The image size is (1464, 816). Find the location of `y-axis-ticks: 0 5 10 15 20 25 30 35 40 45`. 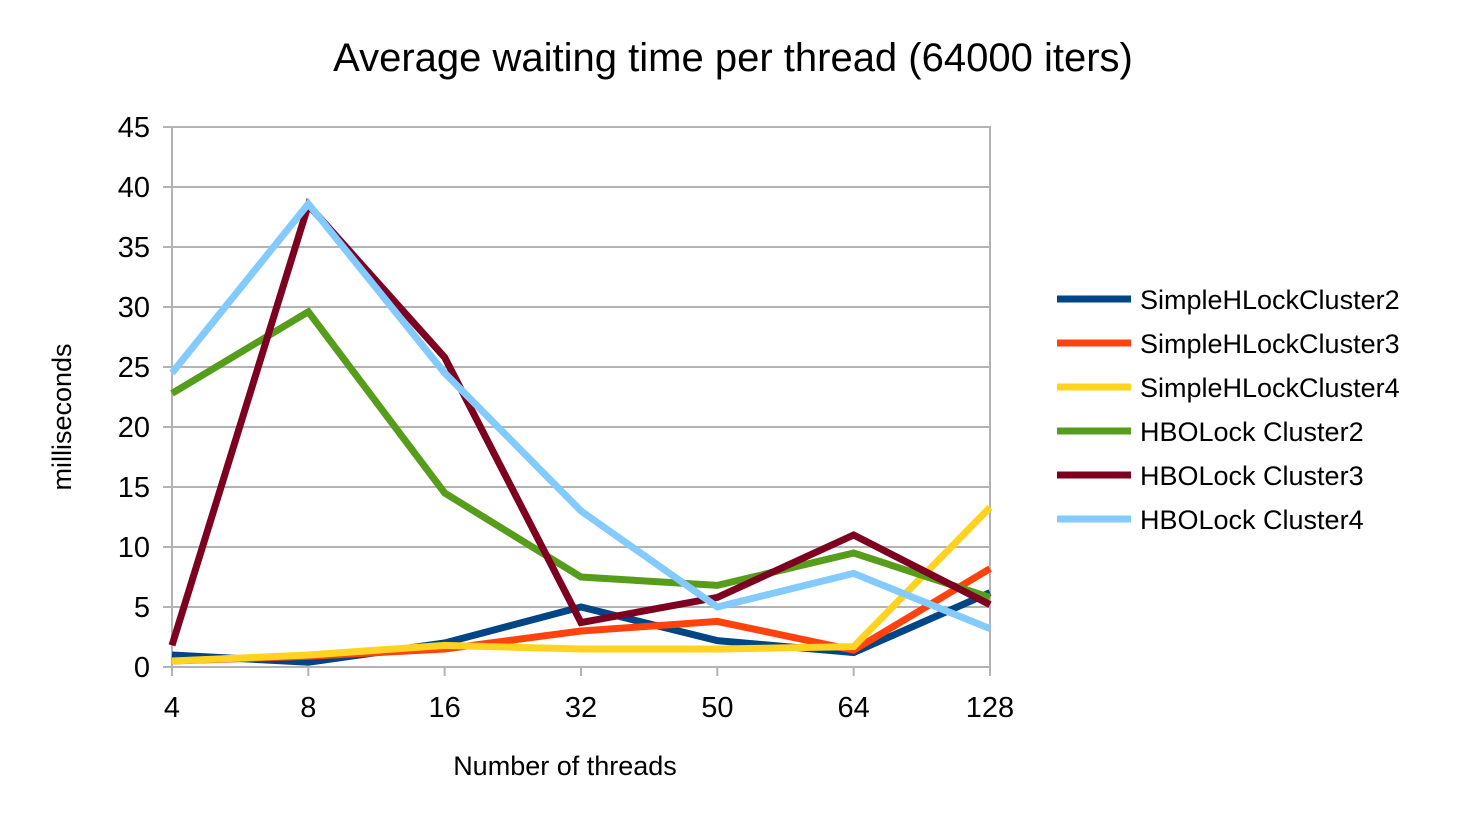

y-axis-ticks: 0 5 10 15 20 25 30 35 40 45 is located at coordinates (145, 398).